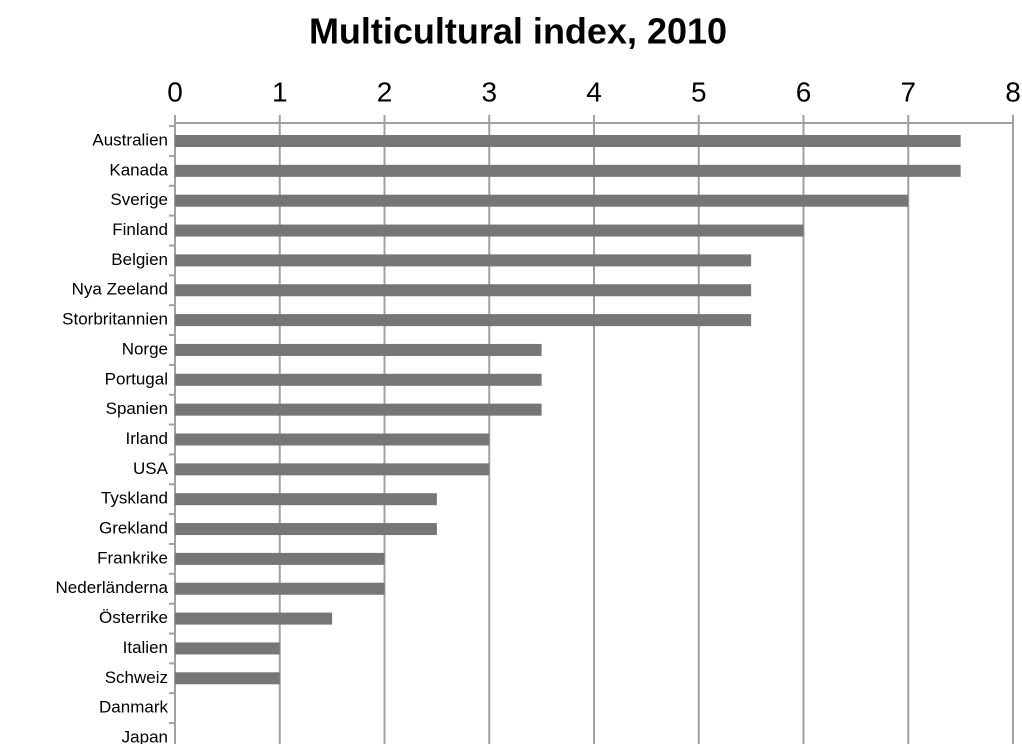 The width and height of the screenshot is (1022, 744). I want to click on y-tick-label: Kanada, so click(138, 169).